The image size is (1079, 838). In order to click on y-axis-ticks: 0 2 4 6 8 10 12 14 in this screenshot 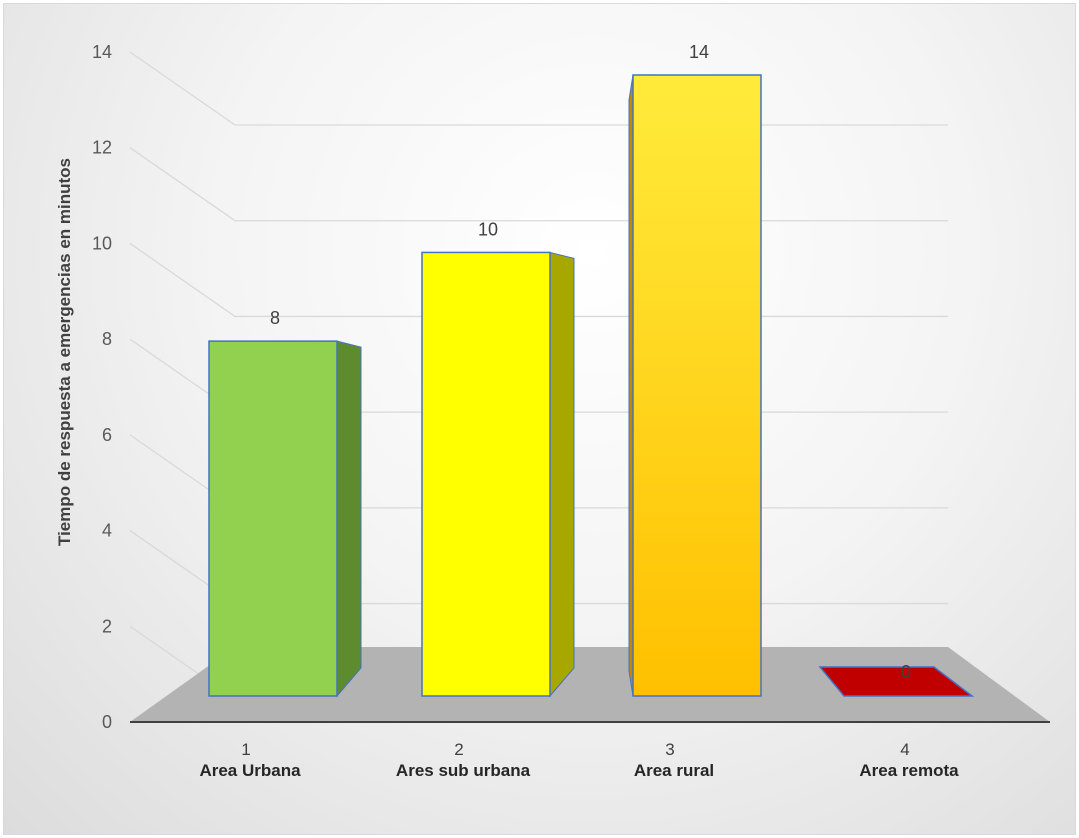, I will do `click(102, 387)`.